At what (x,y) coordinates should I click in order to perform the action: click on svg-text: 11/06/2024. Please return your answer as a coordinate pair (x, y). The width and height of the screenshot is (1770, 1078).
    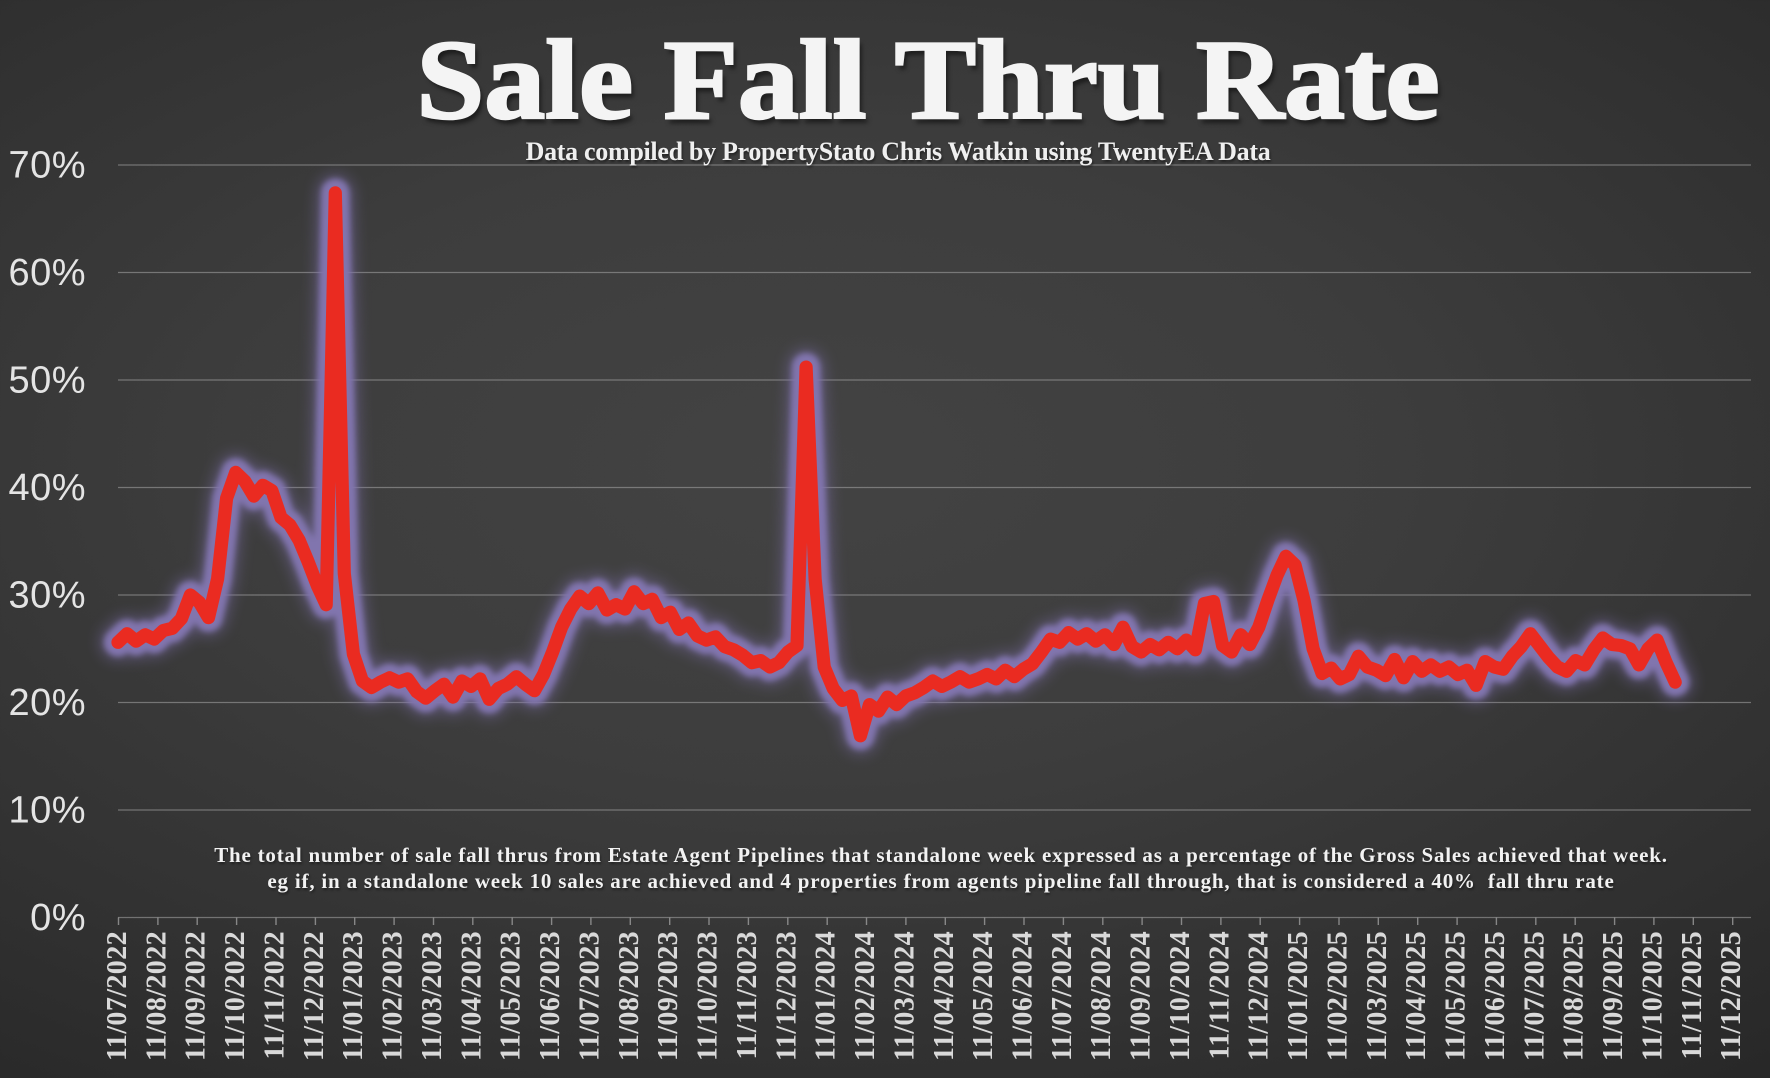
    Looking at the image, I should click on (1023, 996).